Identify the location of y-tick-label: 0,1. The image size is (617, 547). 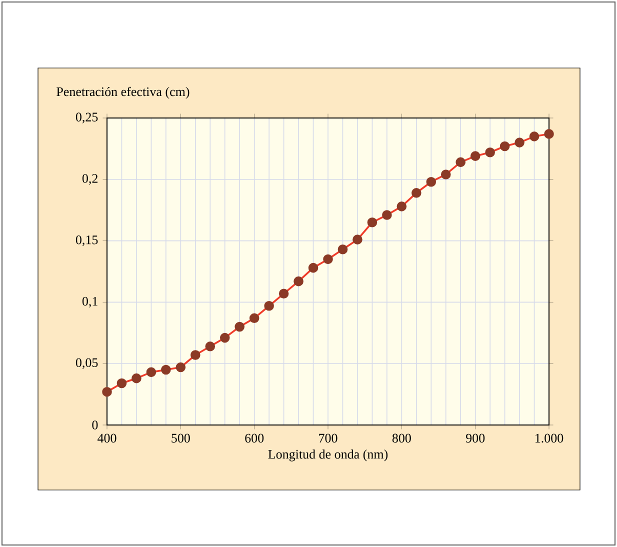
(90, 302).